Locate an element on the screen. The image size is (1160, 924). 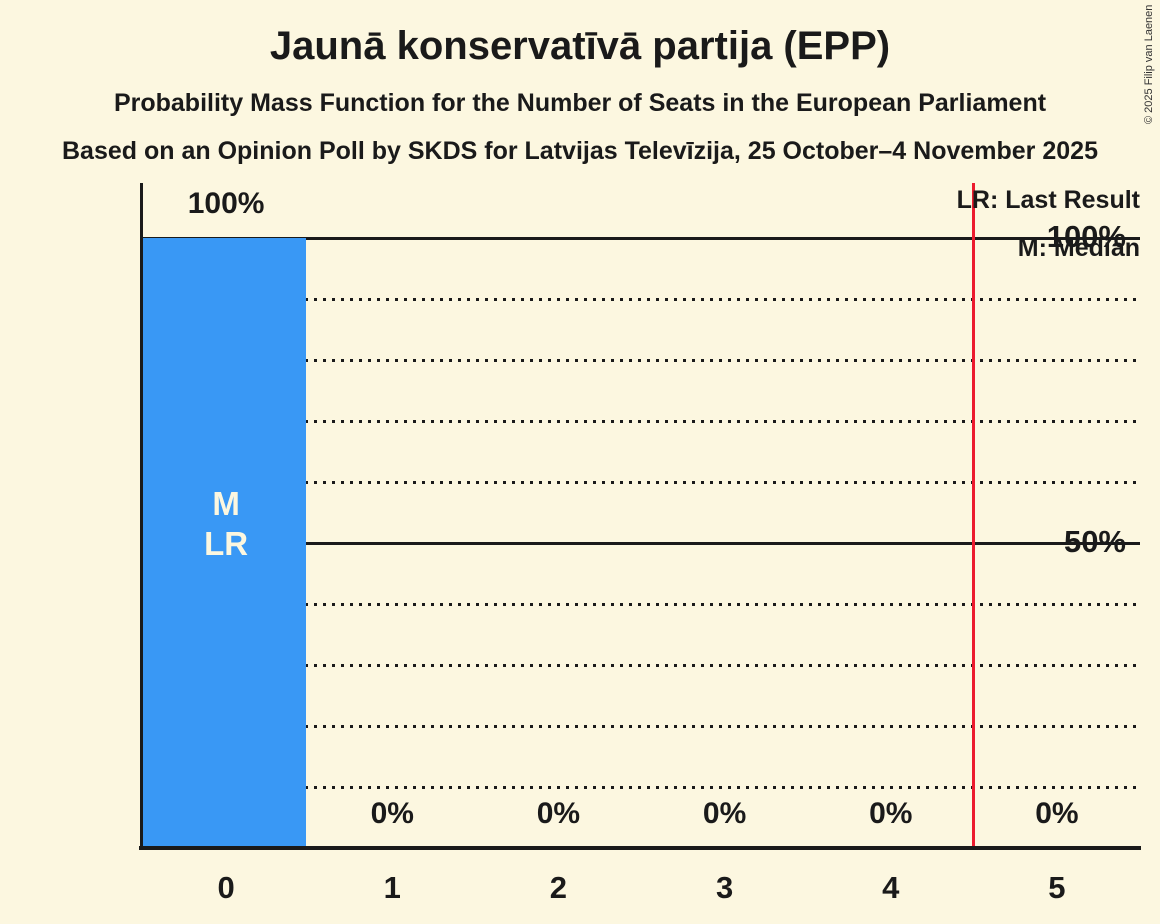
x-axis-line is located at coordinates (640, 848).